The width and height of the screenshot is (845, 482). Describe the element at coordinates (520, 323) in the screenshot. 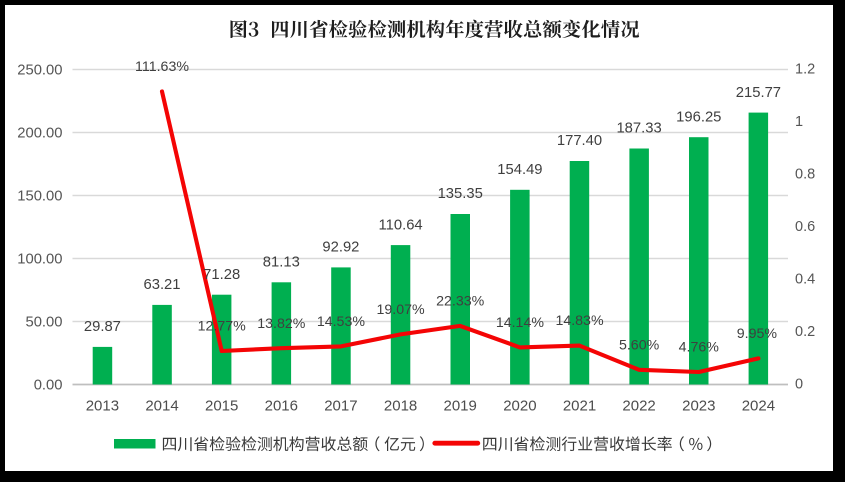

I see `svg-text: 14.14%` at that location.